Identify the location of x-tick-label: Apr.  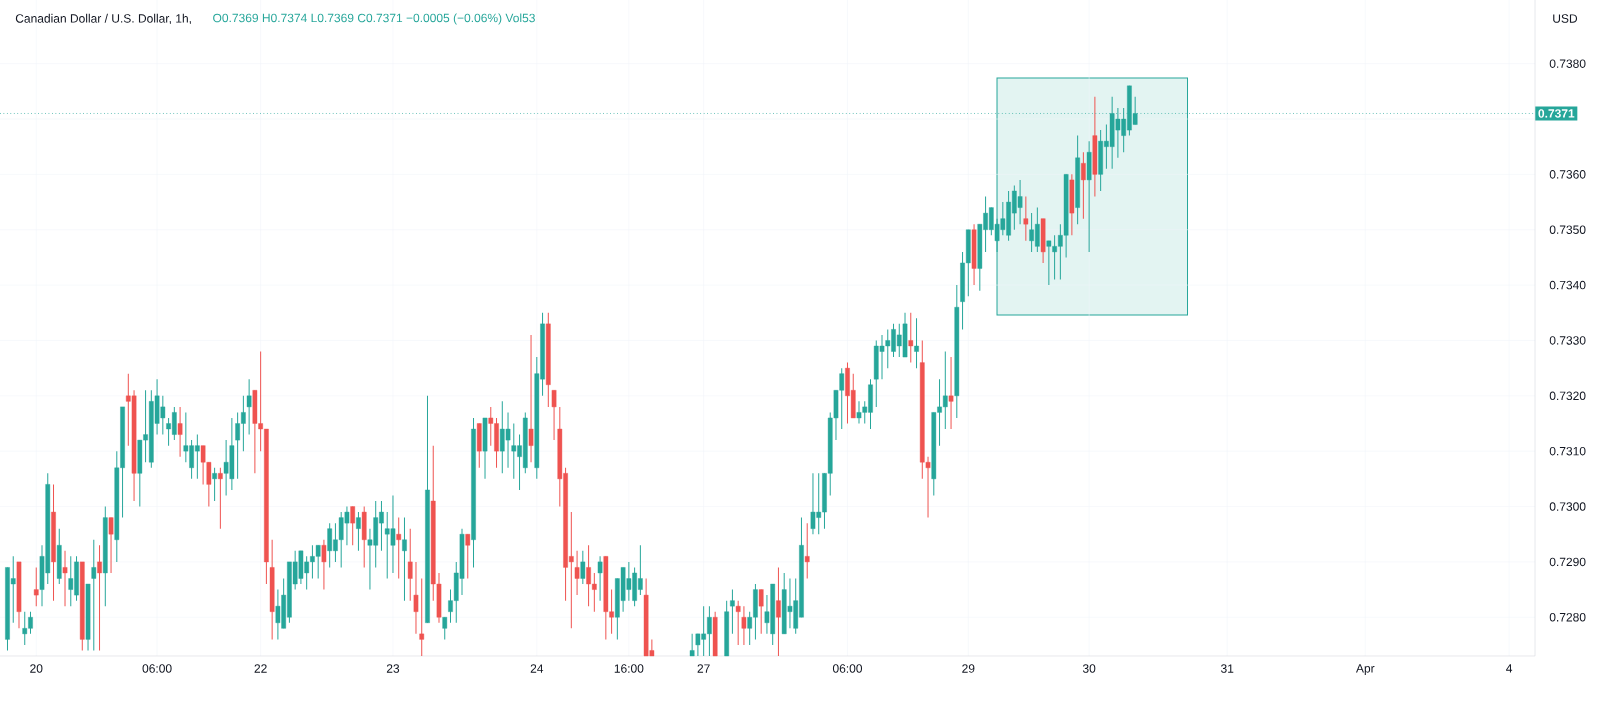
(1365, 670).